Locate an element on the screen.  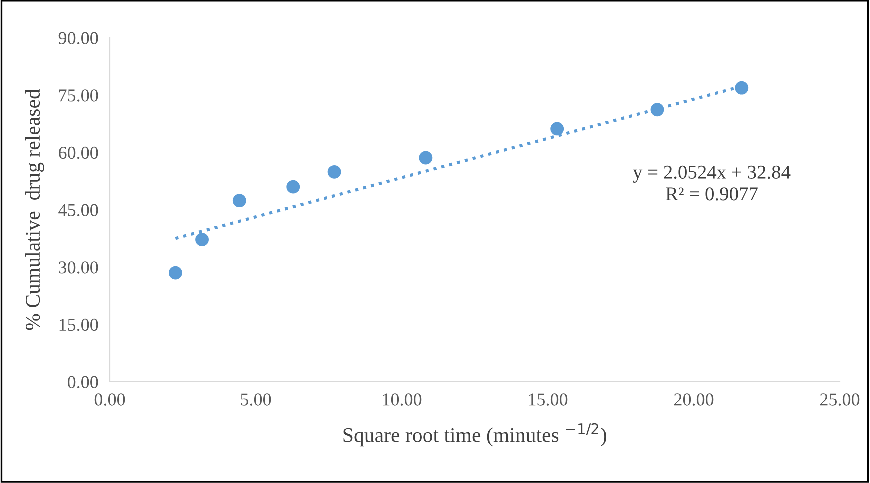
x-tick-label: 0.00 is located at coordinates (110, 400).